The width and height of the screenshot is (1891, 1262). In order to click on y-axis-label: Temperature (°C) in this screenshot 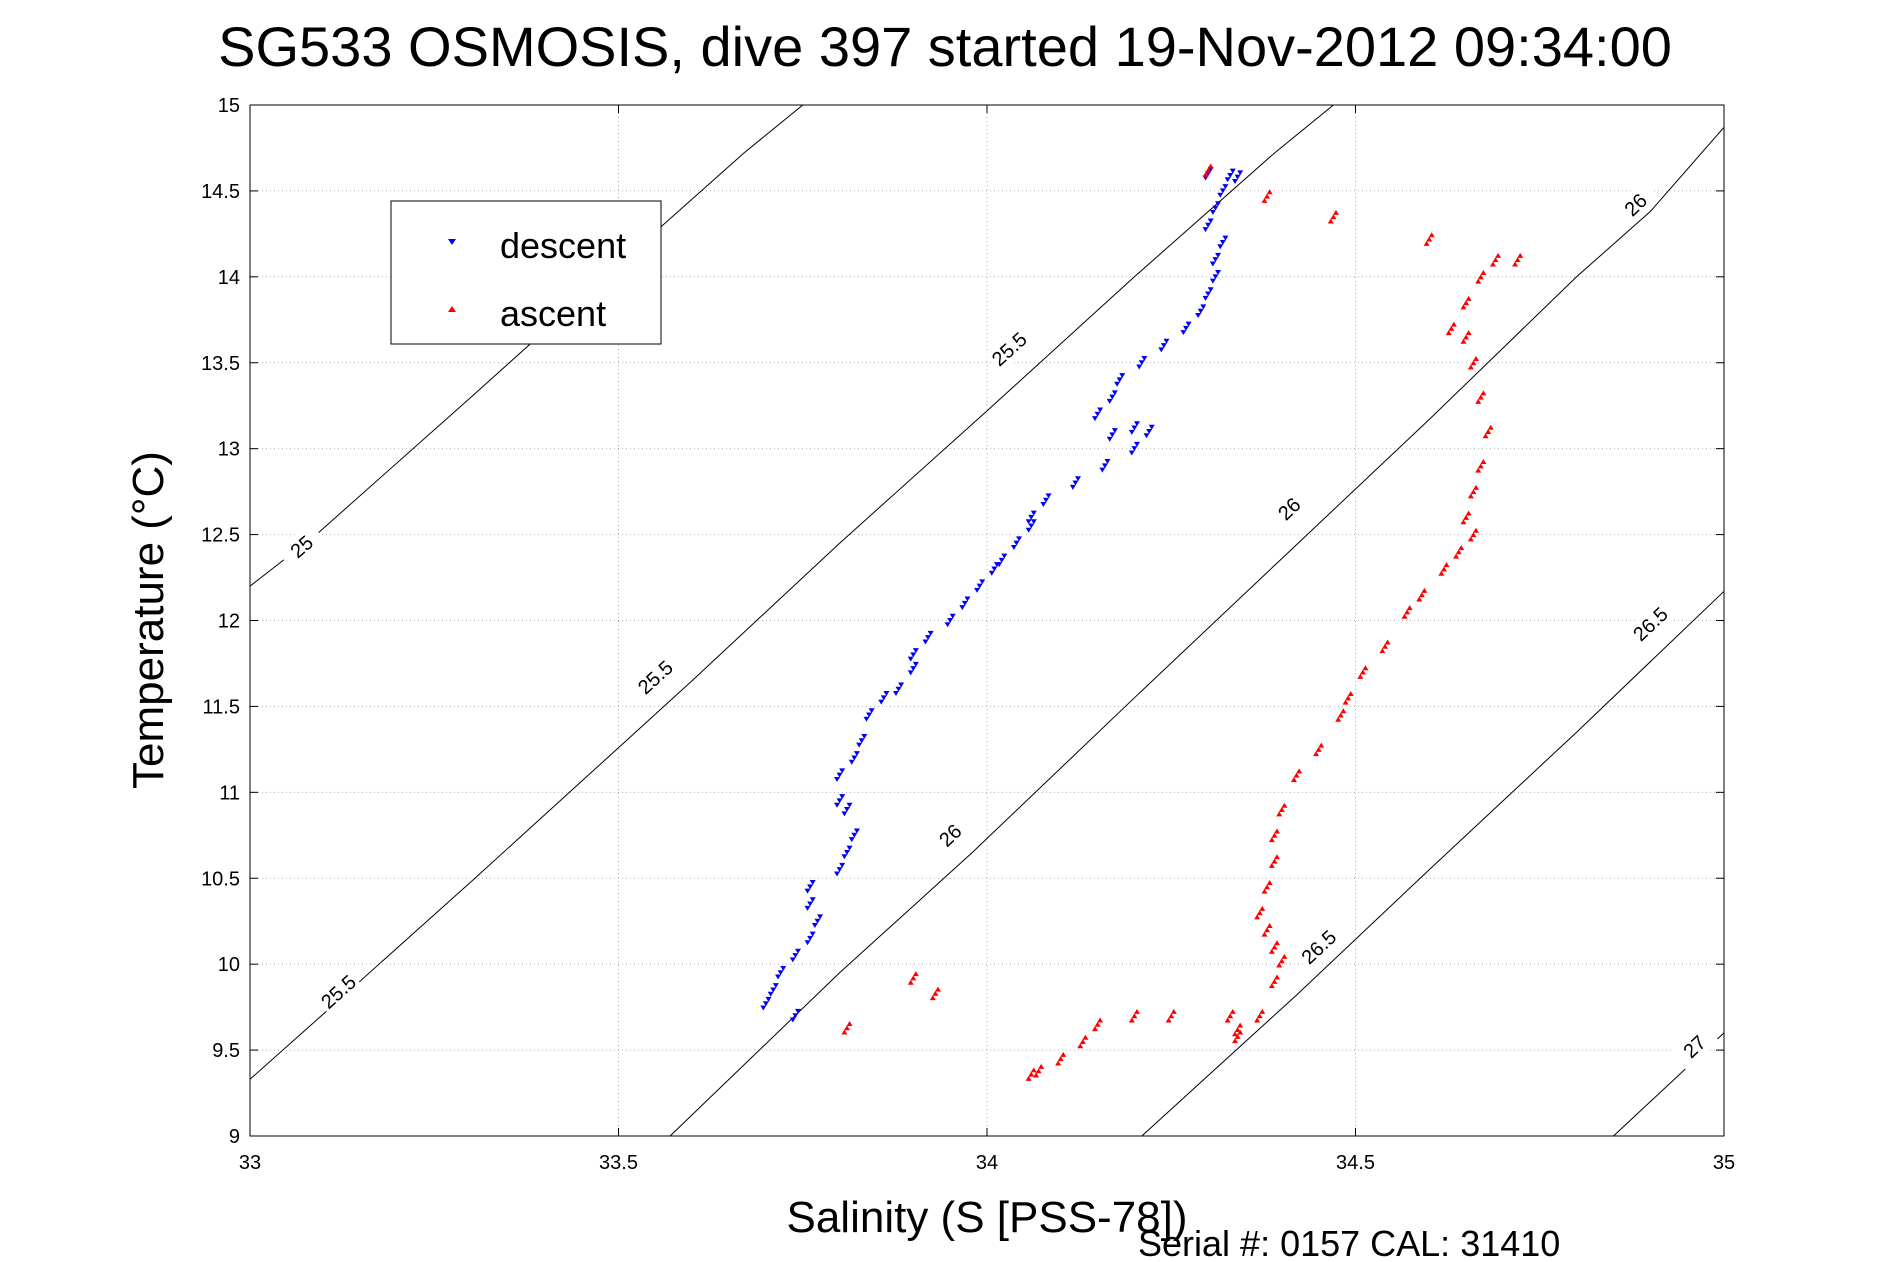, I will do `click(148, 620)`.